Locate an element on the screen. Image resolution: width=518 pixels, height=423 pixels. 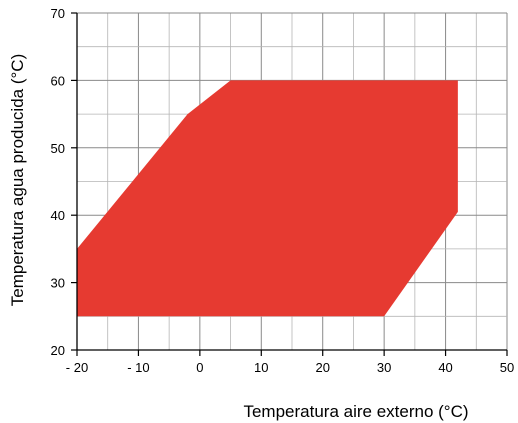
y-tick-label: 70 is located at coordinates (58, 13).